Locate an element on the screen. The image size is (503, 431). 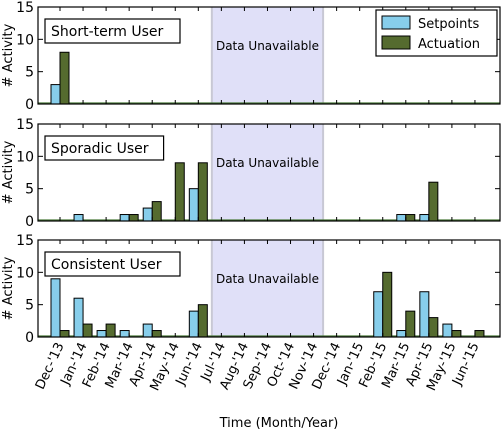
panel-label: Consistent User is located at coordinates (106, 265).